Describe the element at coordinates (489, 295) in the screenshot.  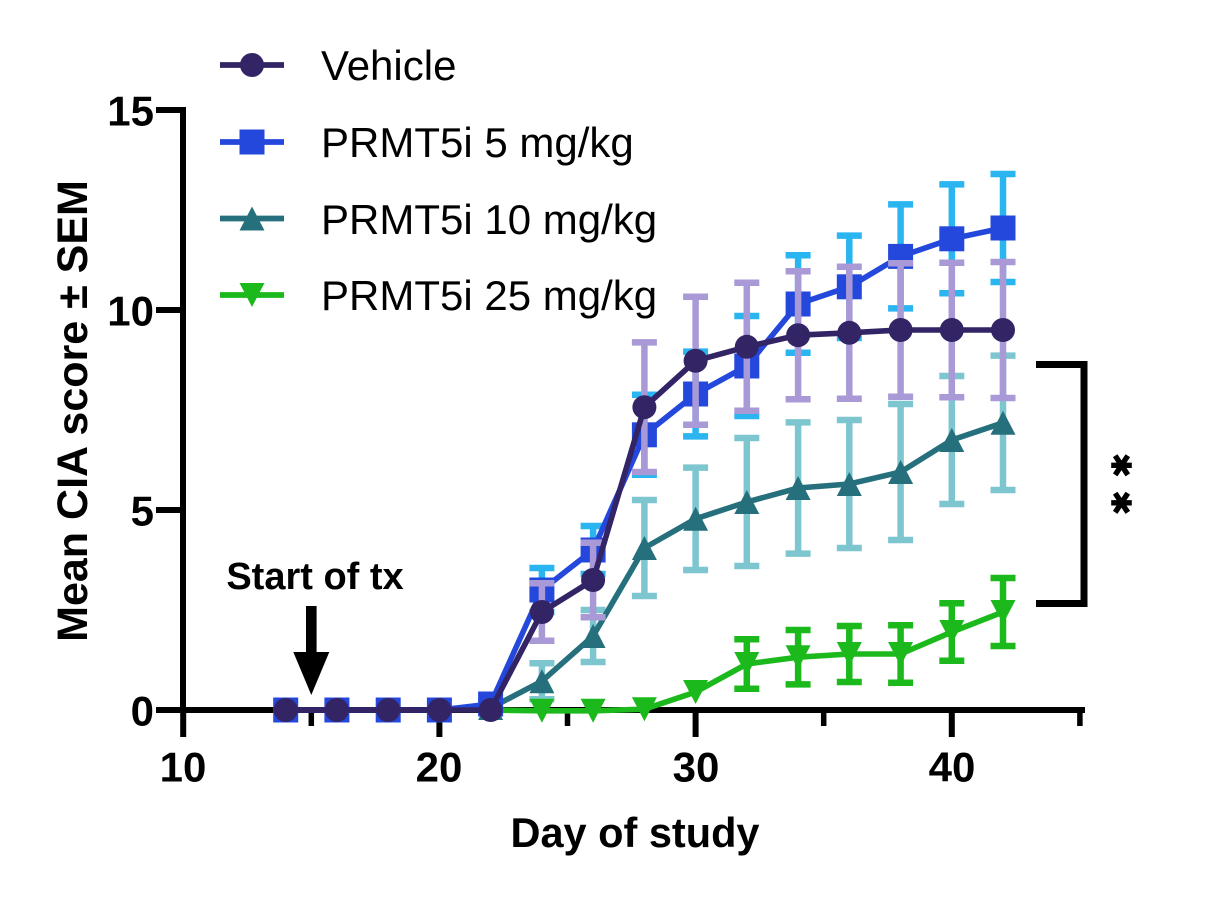
I see `svg-text: PRMT5i 25 mg/kg` at that location.